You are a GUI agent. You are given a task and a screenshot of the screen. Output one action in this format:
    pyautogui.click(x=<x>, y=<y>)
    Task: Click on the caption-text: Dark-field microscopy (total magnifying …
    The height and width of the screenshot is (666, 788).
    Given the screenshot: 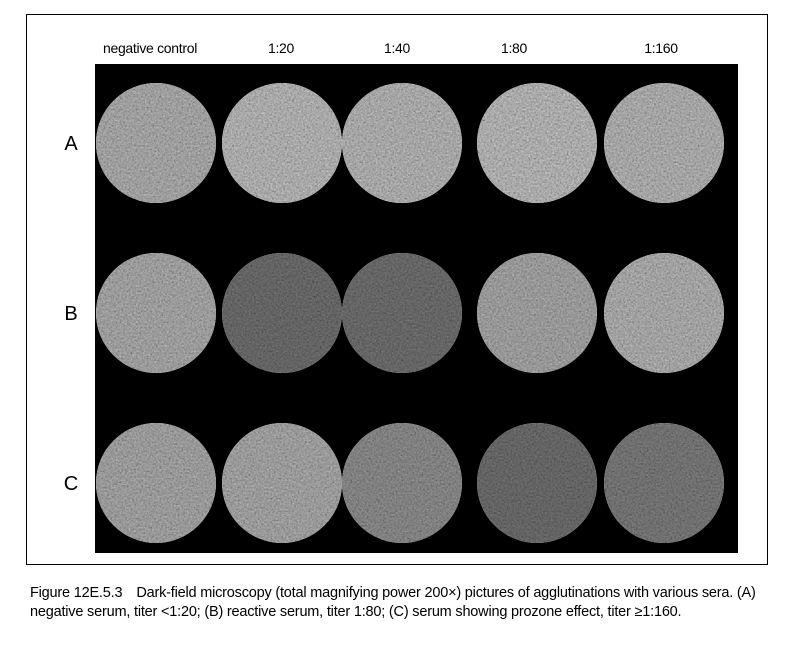 What is the action you would take?
    pyautogui.click(x=393, y=602)
    